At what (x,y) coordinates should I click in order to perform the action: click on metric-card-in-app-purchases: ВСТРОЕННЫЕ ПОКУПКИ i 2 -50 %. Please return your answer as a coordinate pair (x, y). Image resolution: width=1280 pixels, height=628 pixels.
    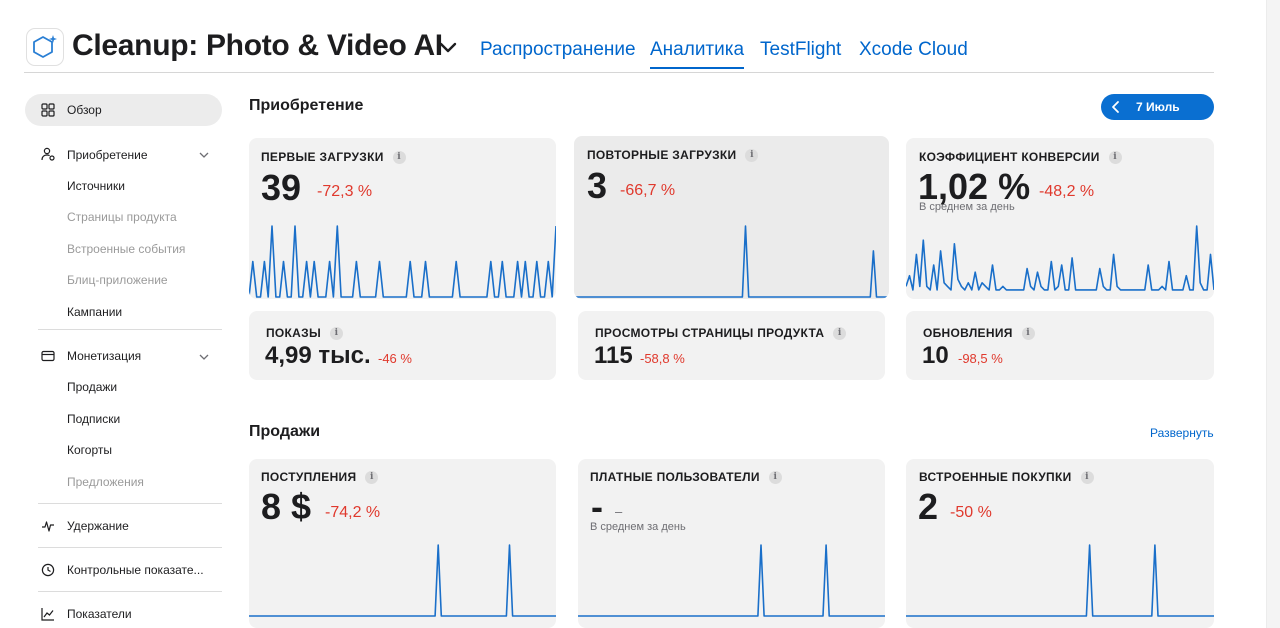
    Looking at the image, I should click on (1060, 543).